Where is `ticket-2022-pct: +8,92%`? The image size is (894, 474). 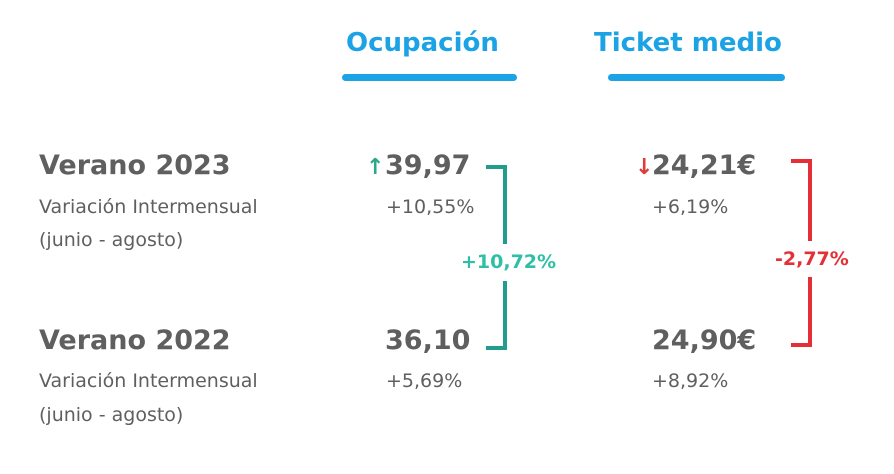
ticket-2022-pct: +8,92% is located at coordinates (690, 381).